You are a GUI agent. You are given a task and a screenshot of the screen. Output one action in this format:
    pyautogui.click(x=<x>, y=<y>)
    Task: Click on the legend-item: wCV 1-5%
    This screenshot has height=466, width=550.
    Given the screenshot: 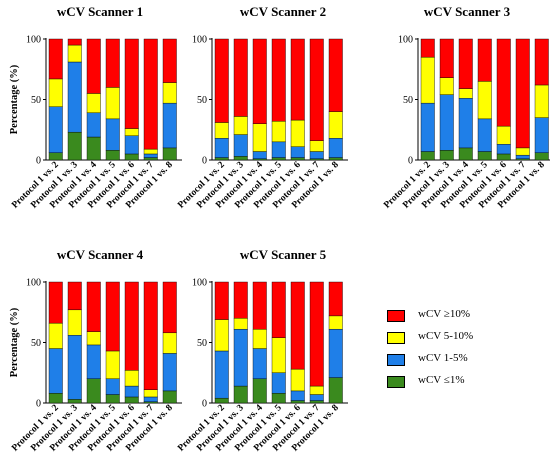 What is the action you would take?
    pyautogui.click(x=462, y=361)
    